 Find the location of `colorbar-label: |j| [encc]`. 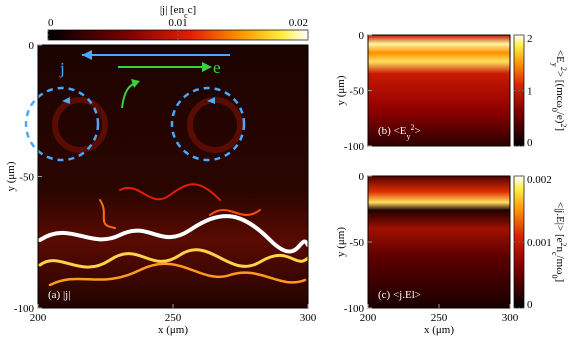

colorbar-label: |j| [encc] is located at coordinates (178, 12).